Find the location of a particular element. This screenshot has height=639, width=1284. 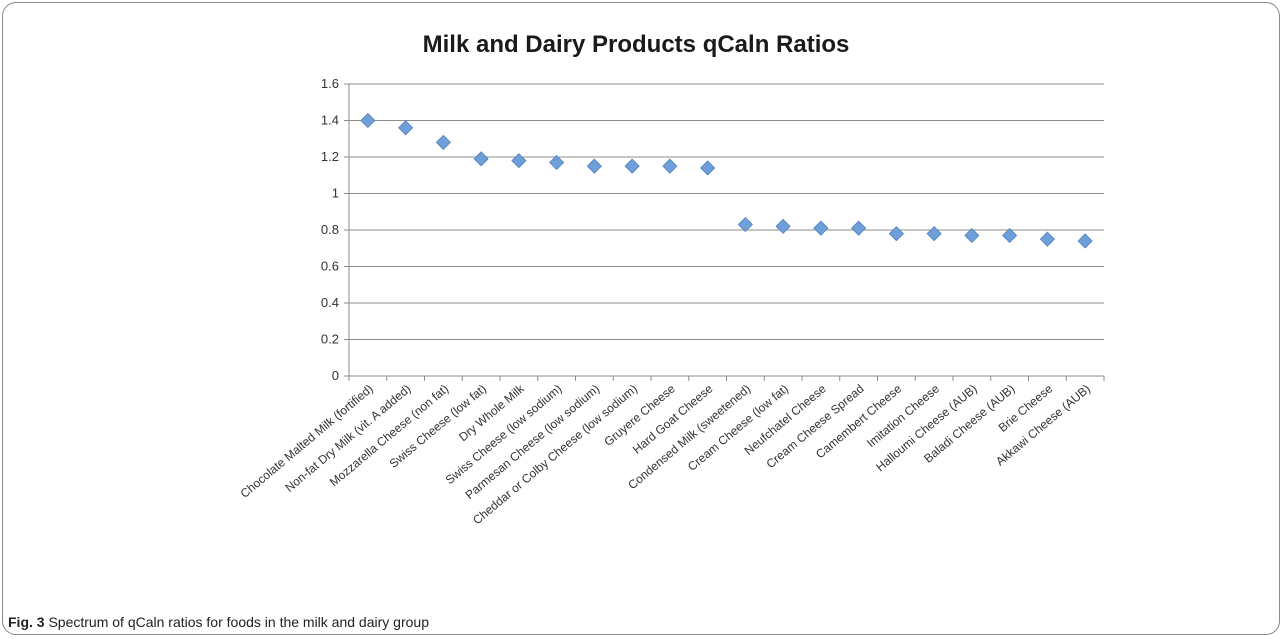

y-tick-label: 0.6 is located at coordinates (330, 266).